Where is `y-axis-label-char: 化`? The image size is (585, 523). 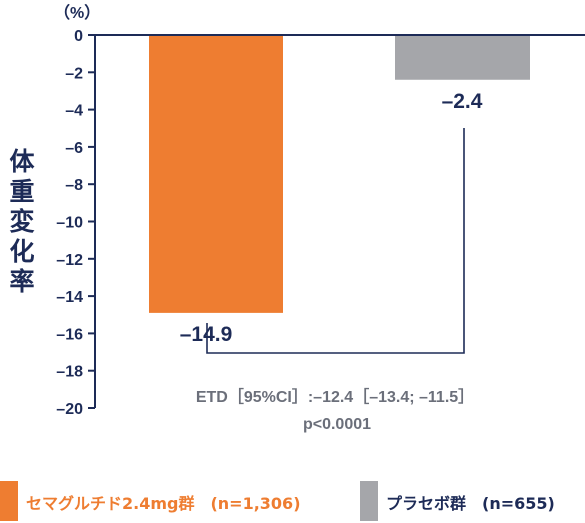
y-axis-label-char: 化 is located at coordinates (21, 251).